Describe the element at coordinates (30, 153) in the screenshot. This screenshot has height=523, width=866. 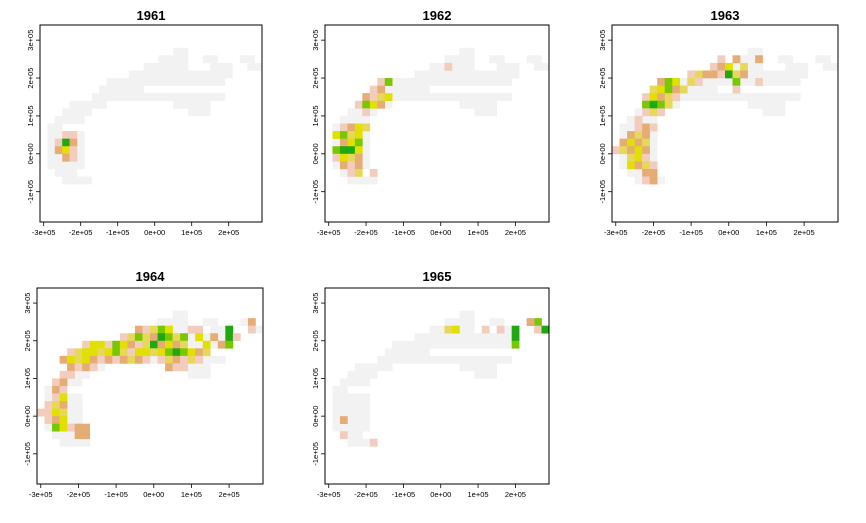
I see `y-tick-label: 0e+00` at that location.